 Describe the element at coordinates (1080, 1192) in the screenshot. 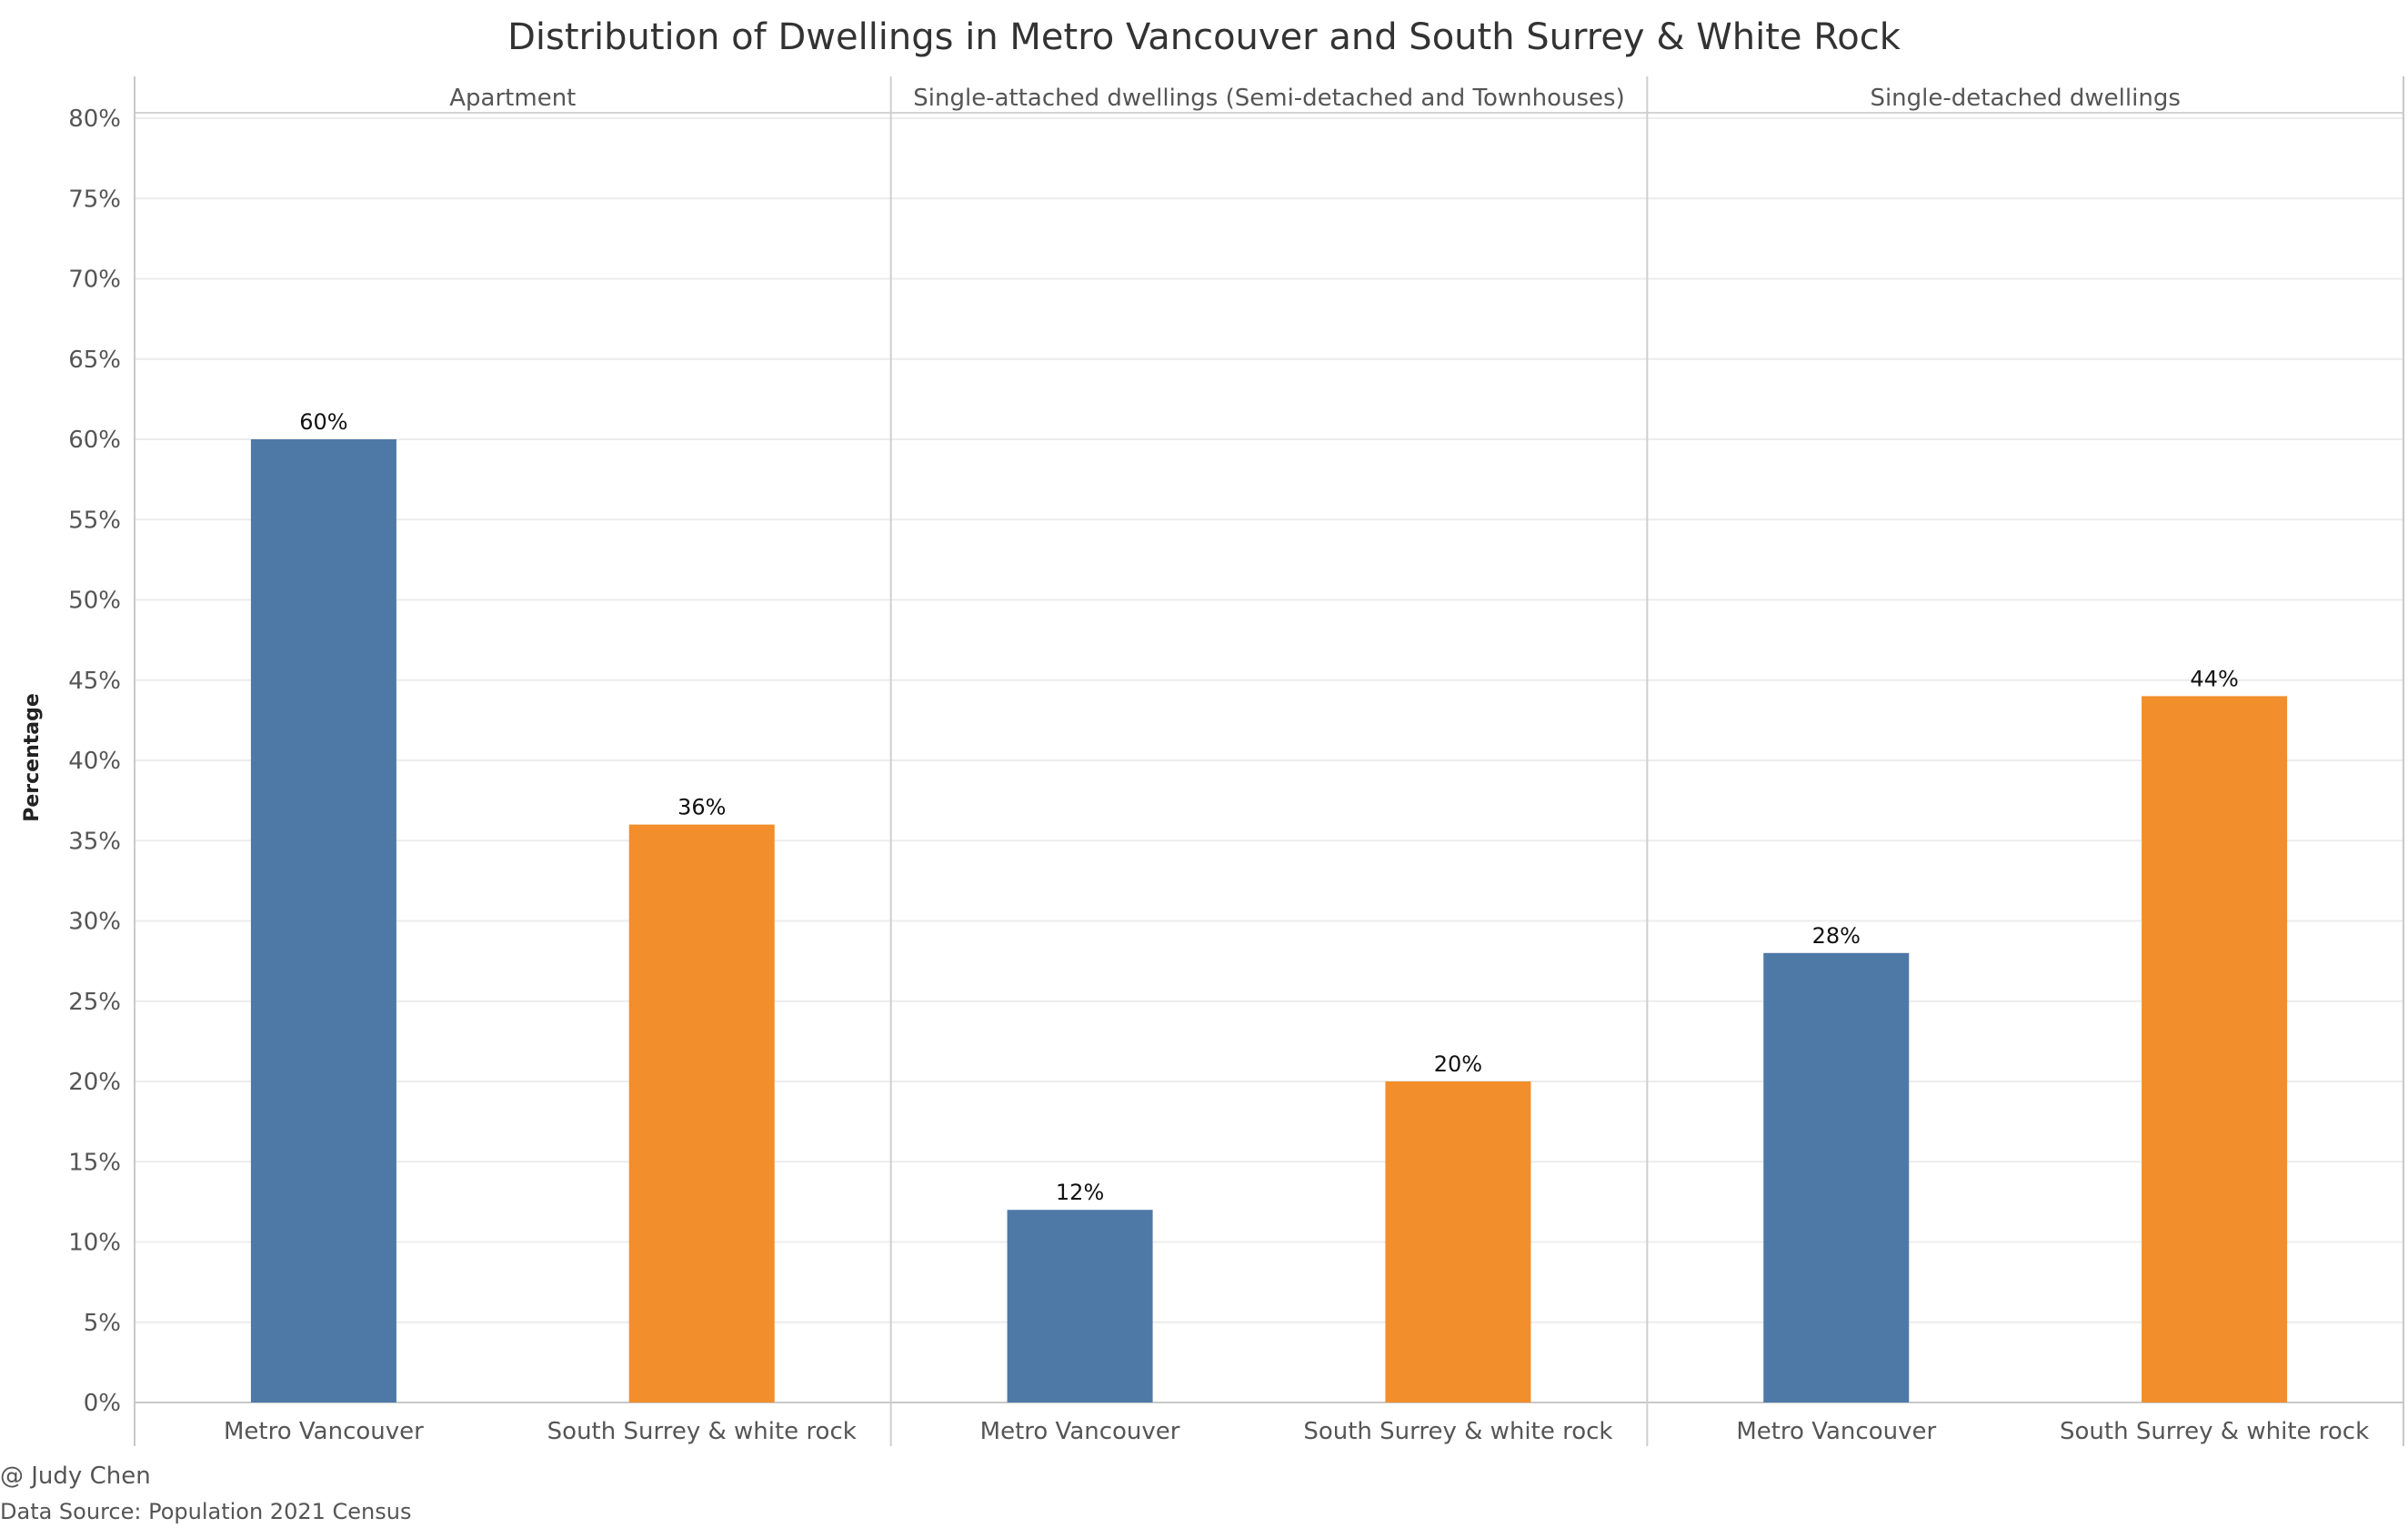

I see `bar-value-label: 12%` at that location.